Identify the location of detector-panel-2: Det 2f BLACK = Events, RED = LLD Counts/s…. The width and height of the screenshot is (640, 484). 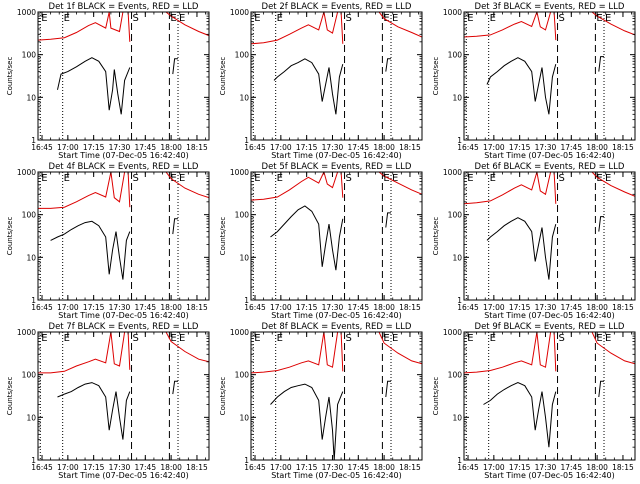
(321, 81).